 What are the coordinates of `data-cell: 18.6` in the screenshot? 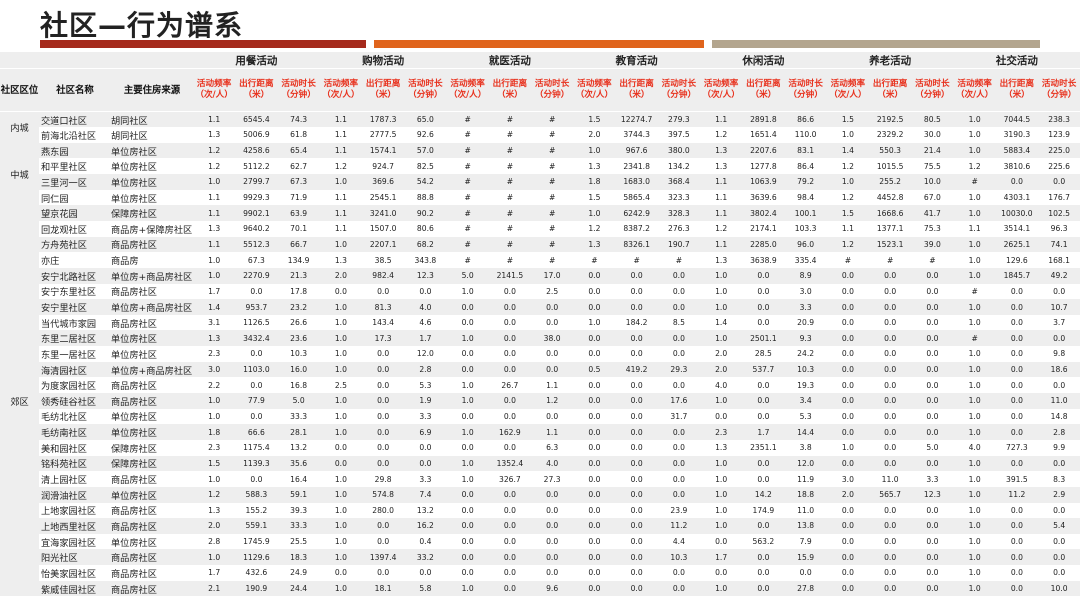 It's located at (1059, 369).